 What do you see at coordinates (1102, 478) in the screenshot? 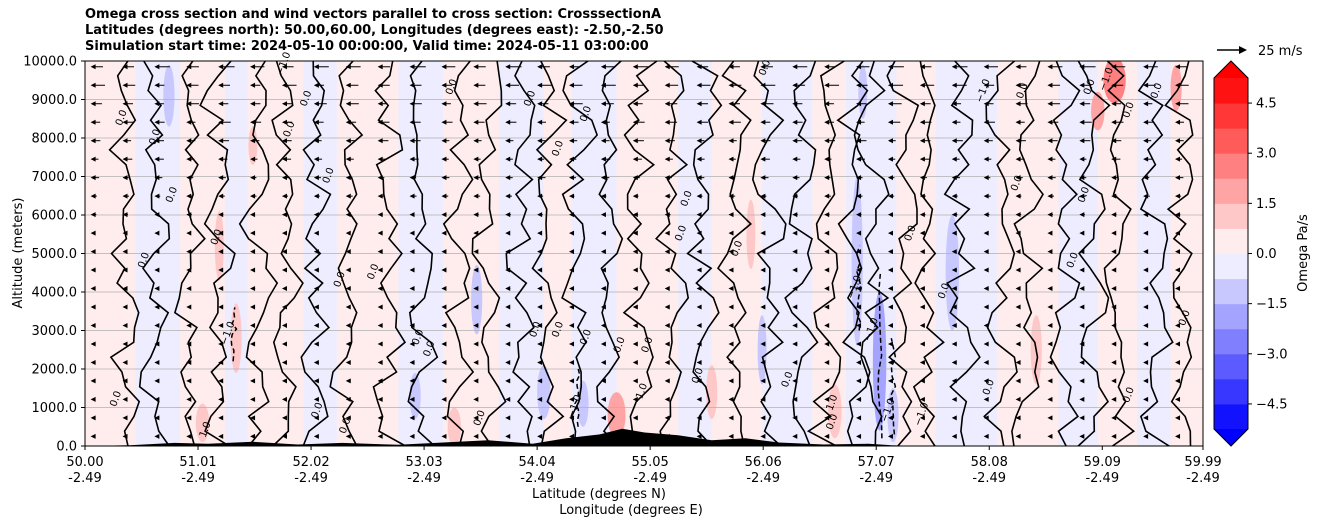
I see `x-tick-label-lon: -2.49` at bounding box center [1102, 478].